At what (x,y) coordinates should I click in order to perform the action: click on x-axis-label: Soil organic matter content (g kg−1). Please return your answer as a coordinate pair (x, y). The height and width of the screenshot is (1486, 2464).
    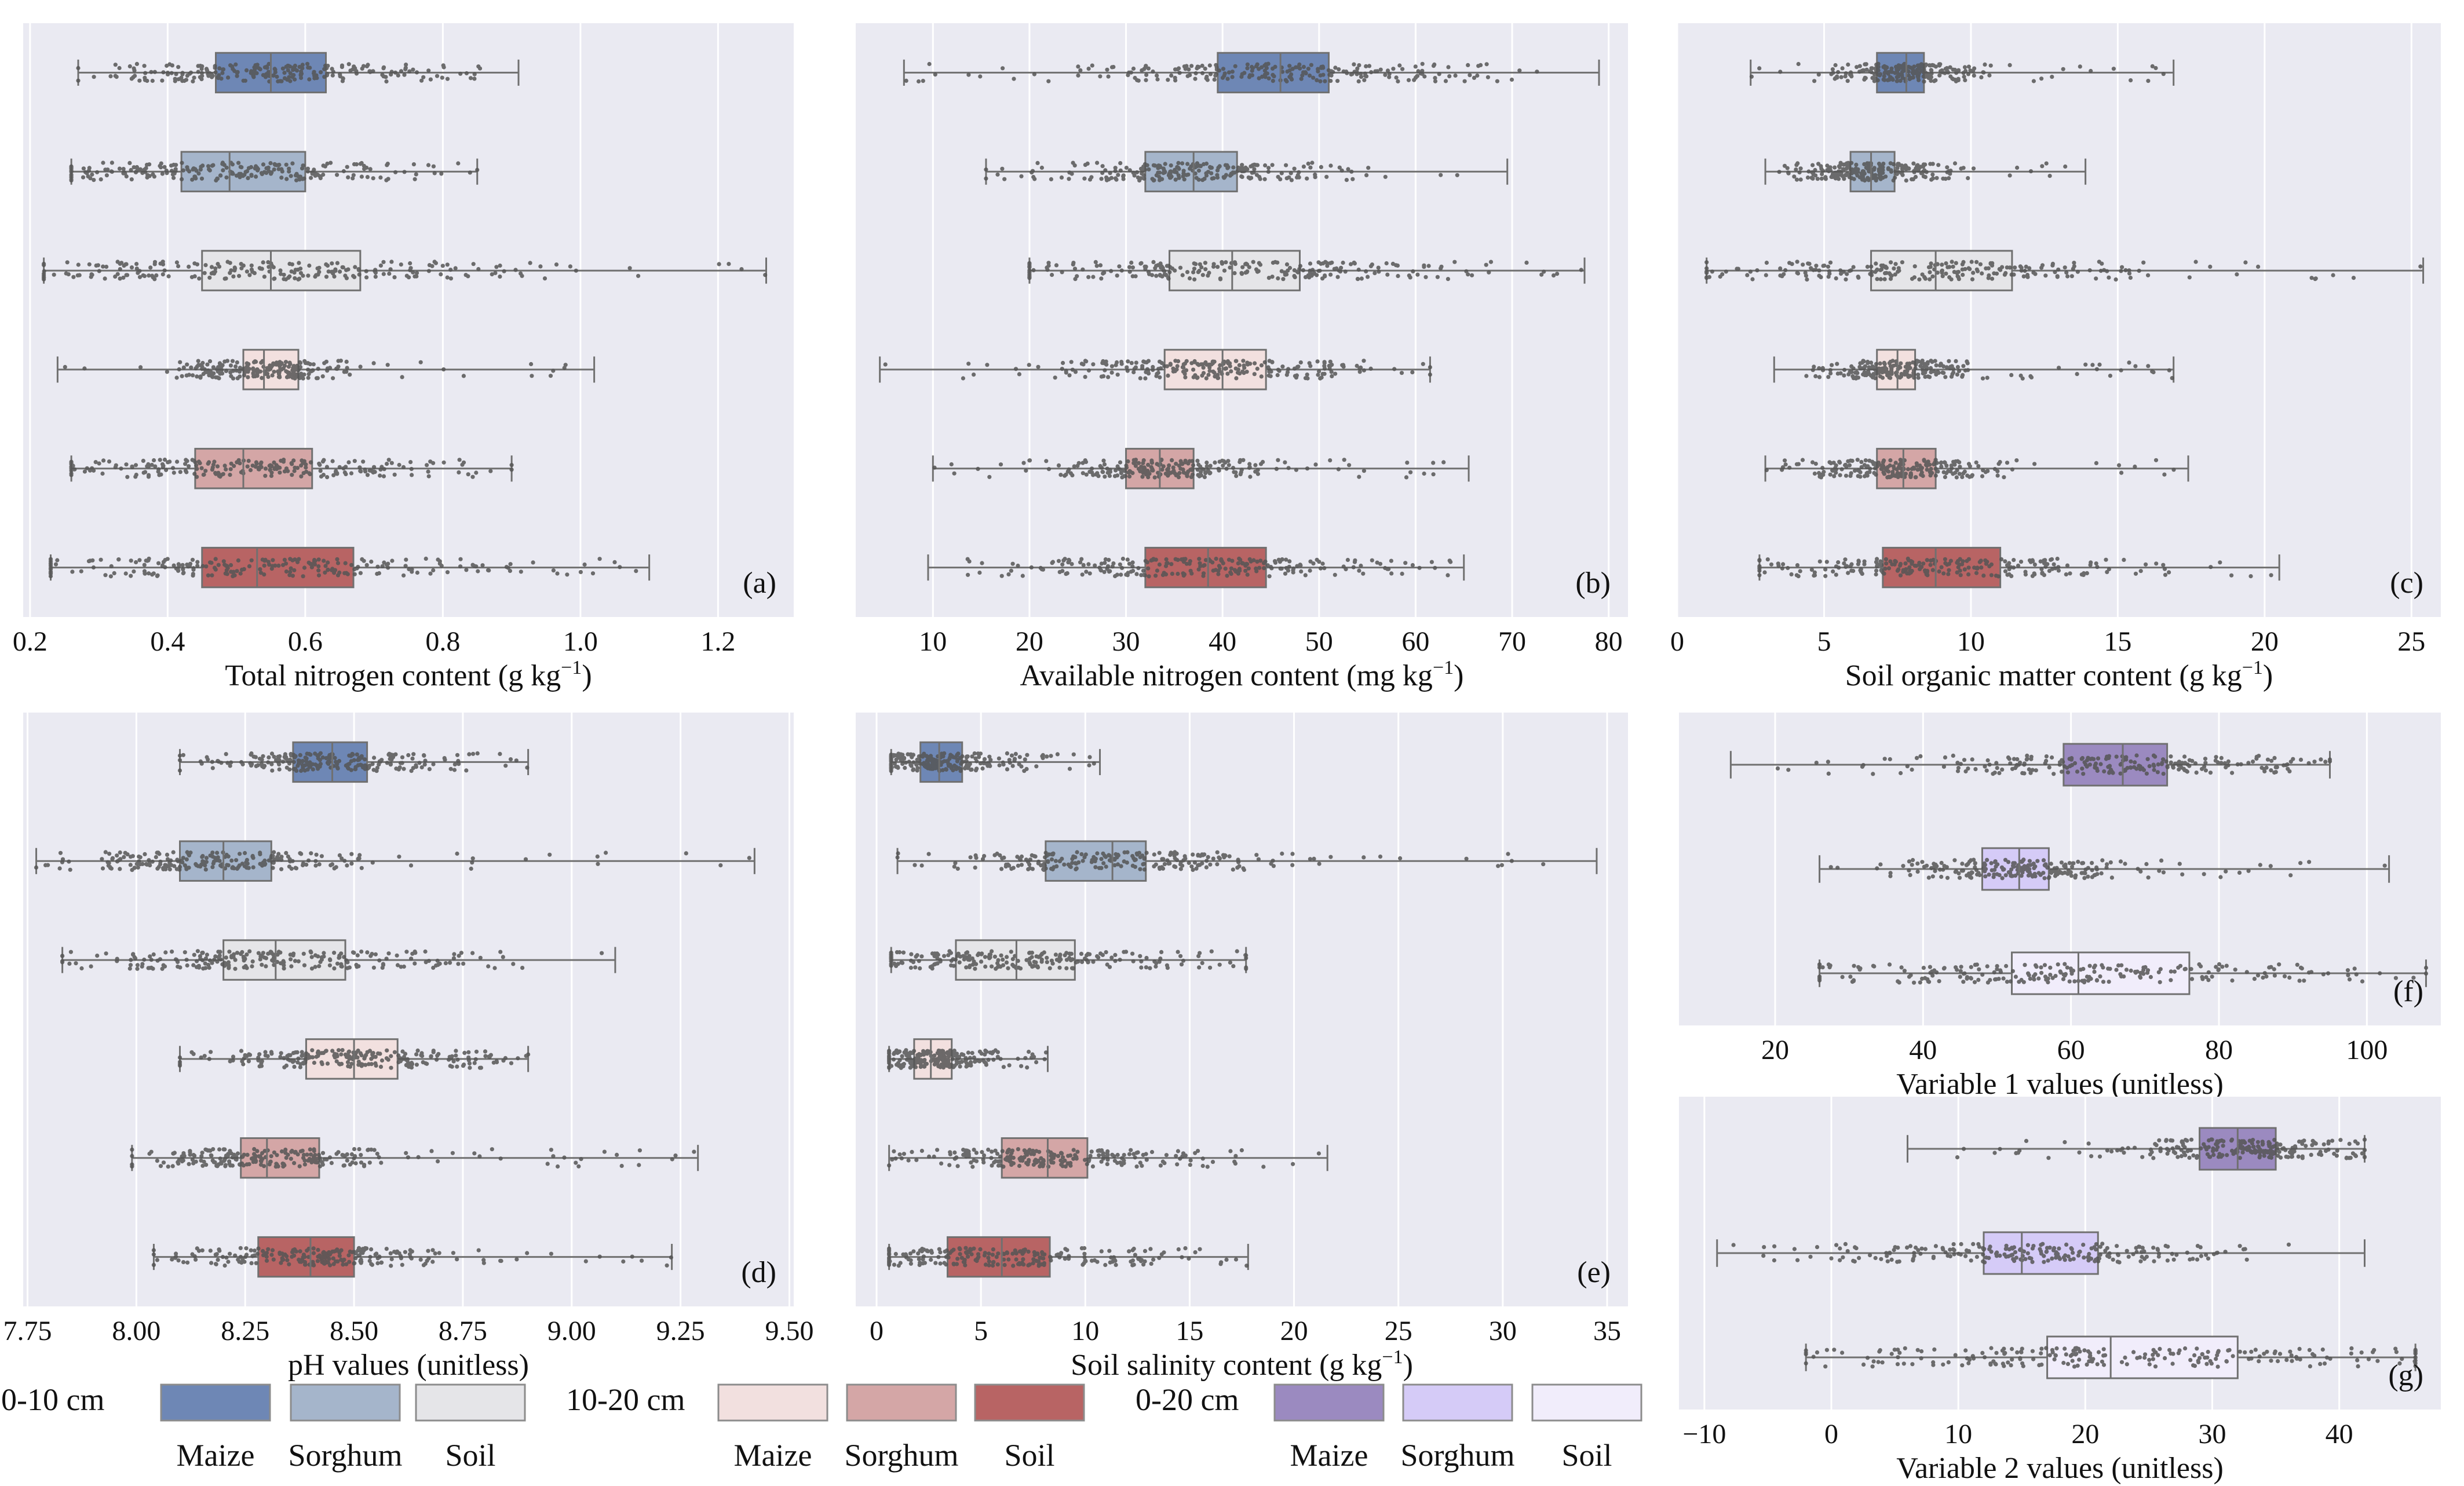
    Looking at the image, I should click on (2059, 674).